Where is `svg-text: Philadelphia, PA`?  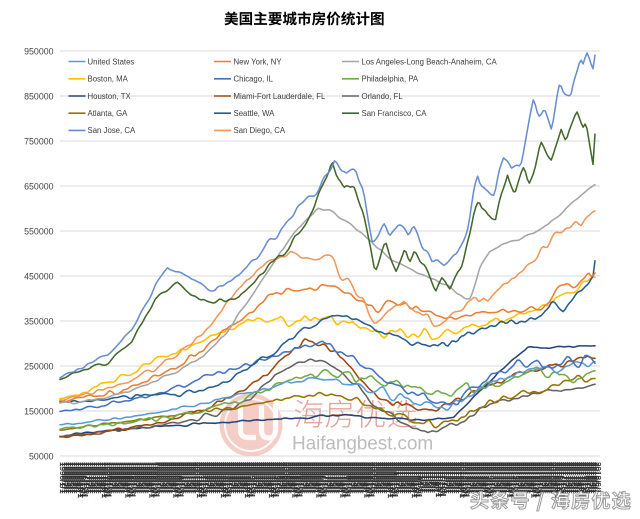 svg-text: Philadelphia, PA is located at coordinates (390, 79).